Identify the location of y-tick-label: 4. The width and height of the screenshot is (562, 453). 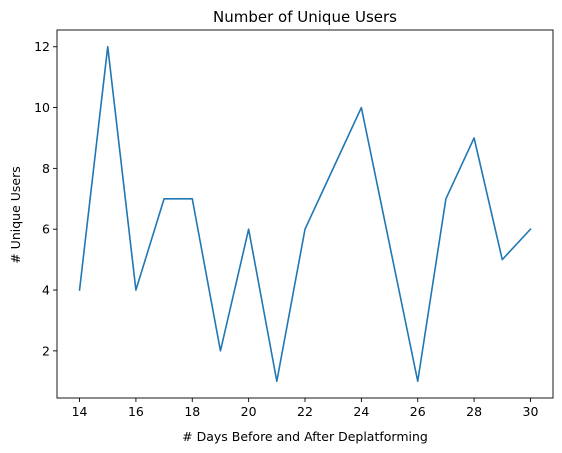
(46, 290).